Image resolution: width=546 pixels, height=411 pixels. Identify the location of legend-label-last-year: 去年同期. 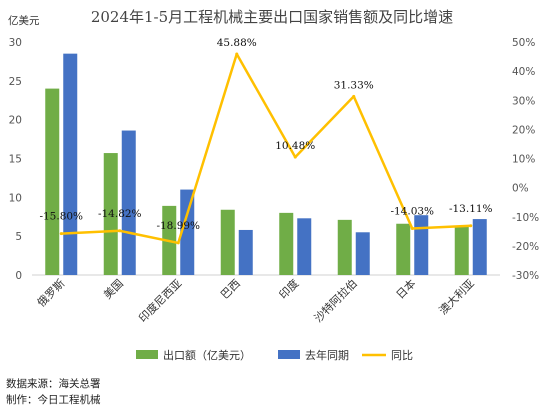
(327, 355).